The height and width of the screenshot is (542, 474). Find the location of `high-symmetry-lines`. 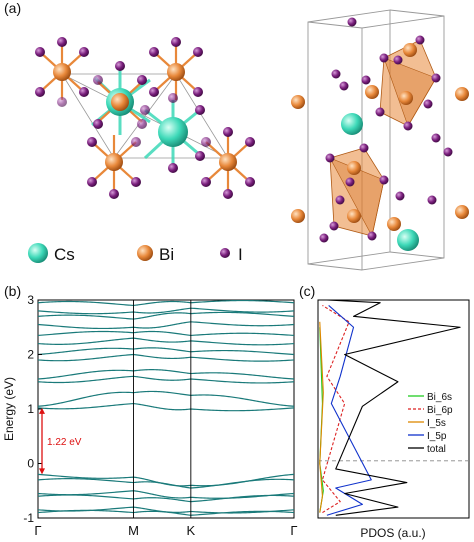

high-symmetry-lines is located at coordinates (162, 409).